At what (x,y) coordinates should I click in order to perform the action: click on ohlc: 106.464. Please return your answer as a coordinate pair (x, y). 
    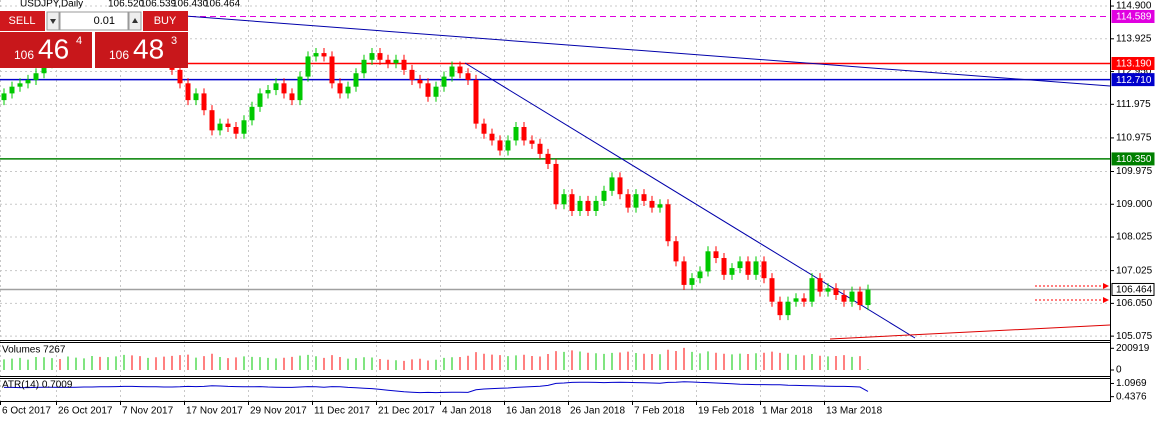
    Looking at the image, I should click on (222, 5).